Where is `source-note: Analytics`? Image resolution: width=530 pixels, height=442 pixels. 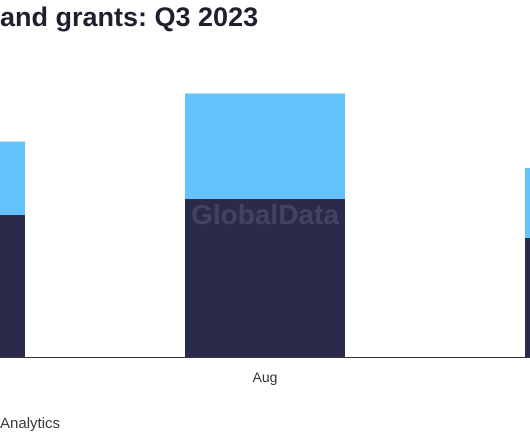 source-note: Analytics is located at coordinates (30, 423).